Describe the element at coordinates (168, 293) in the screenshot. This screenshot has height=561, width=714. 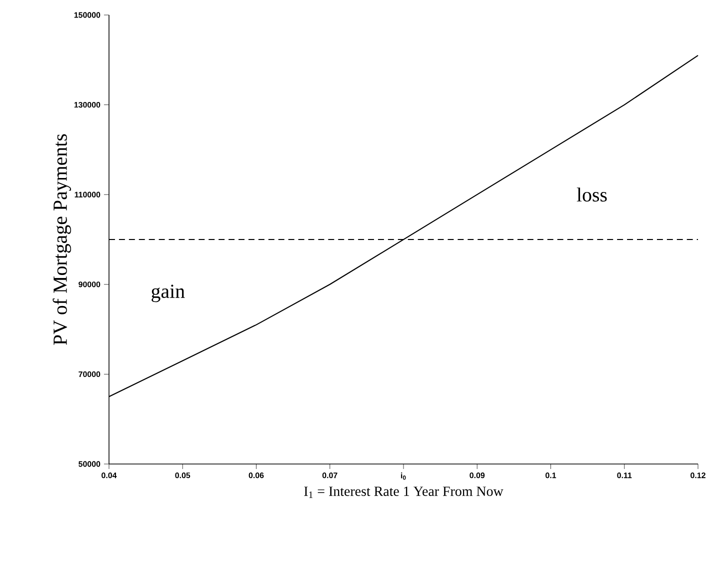
I see `annotation: gain` at that location.